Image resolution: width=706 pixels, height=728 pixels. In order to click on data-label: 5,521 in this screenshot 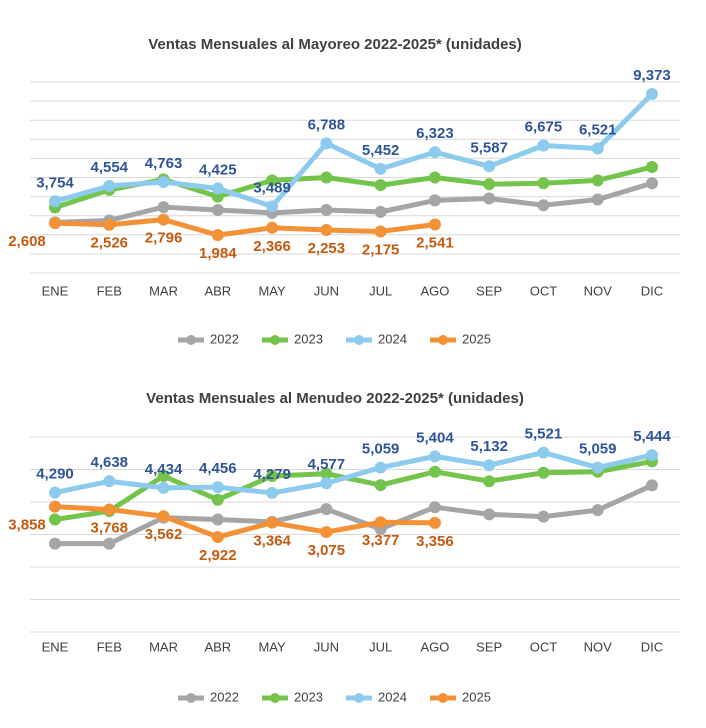, I will do `click(544, 434)`.